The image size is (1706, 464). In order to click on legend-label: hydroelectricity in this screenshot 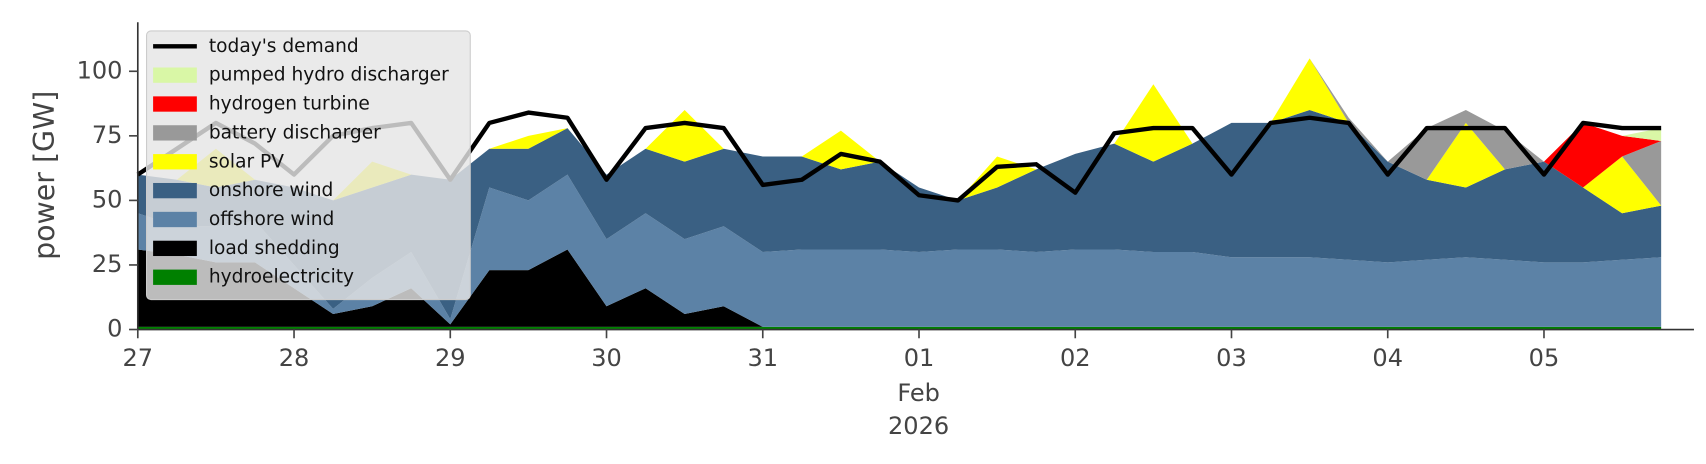, I will do `click(281, 277)`.